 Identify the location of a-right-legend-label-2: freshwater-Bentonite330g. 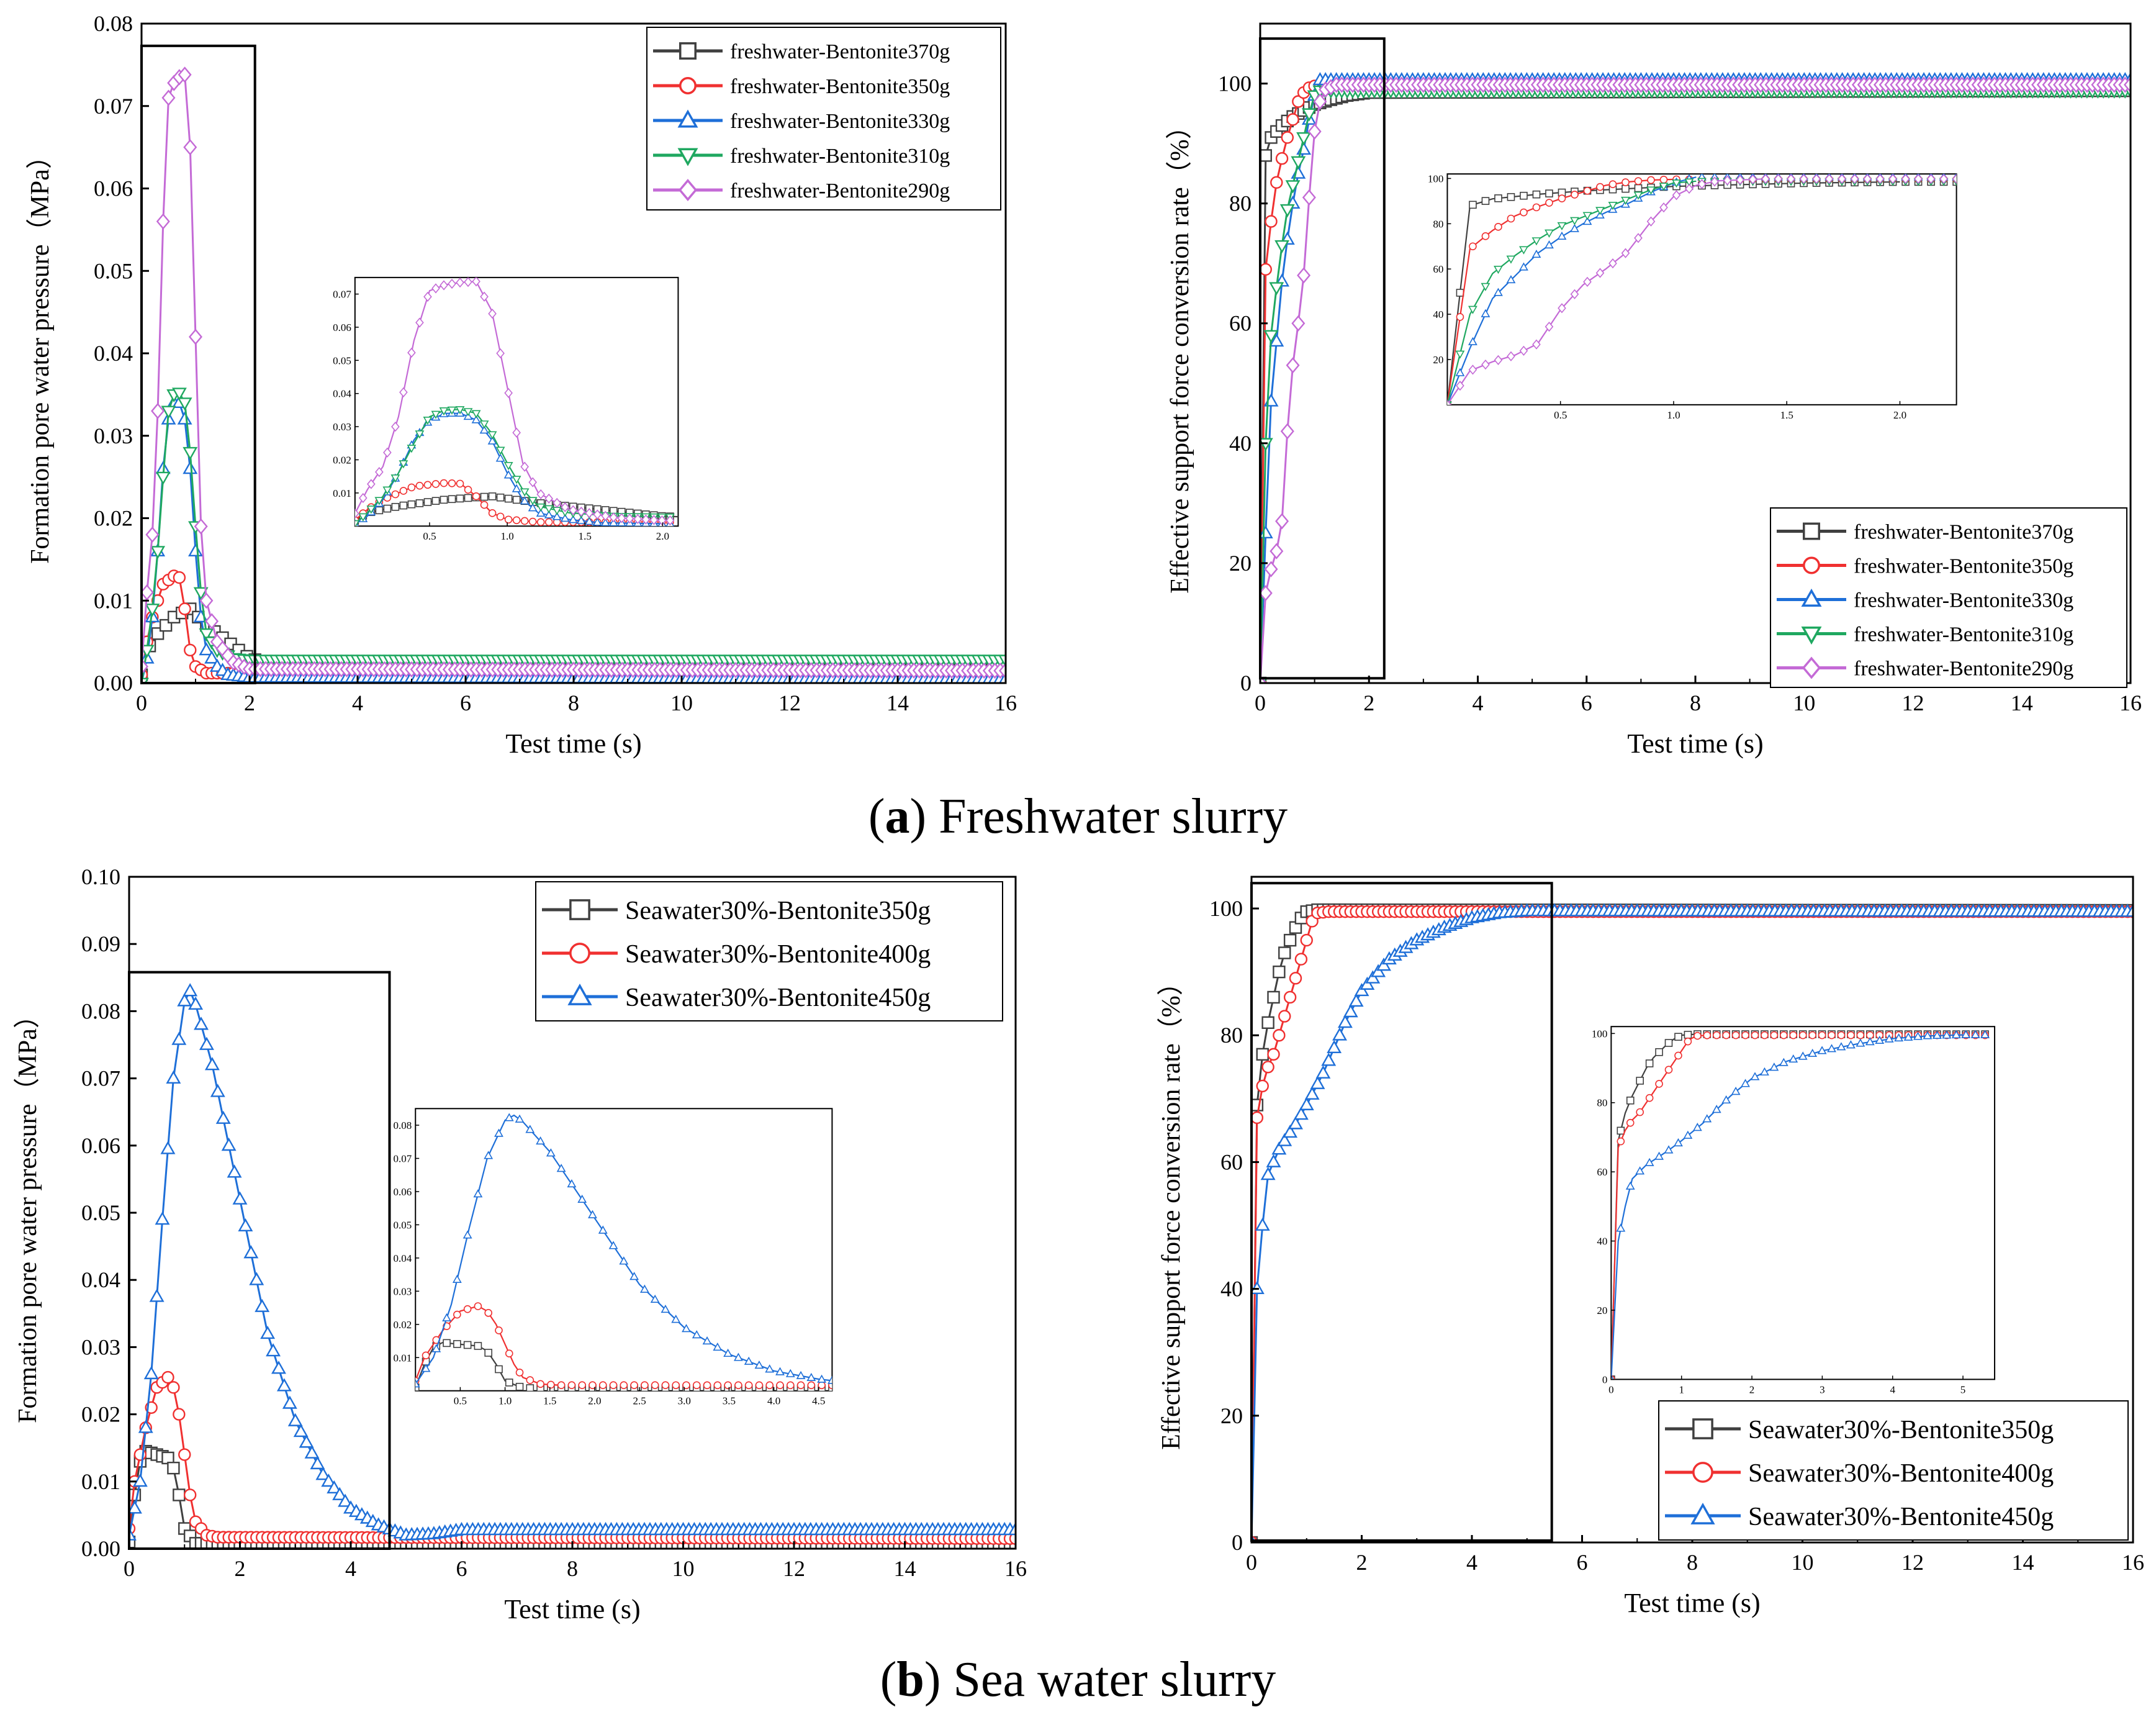
(1963, 600).